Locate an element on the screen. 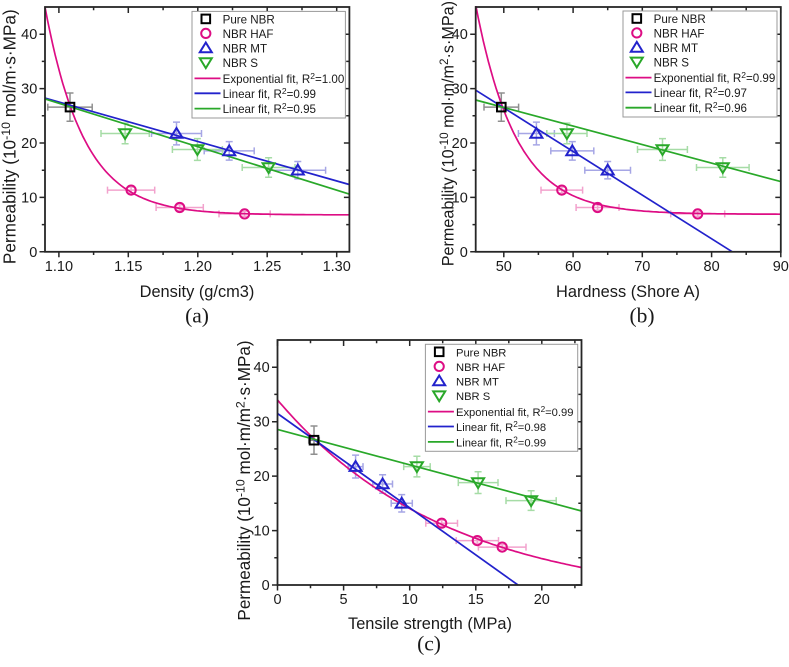  svg-text: (a) is located at coordinates (197, 316).